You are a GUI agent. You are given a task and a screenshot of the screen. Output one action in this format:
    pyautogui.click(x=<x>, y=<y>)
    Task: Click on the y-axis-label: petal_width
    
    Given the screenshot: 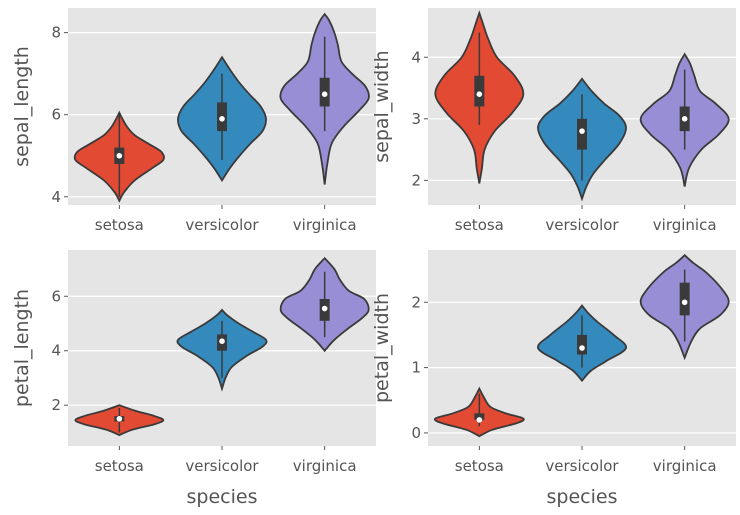 What is the action you would take?
    pyautogui.click(x=382, y=348)
    